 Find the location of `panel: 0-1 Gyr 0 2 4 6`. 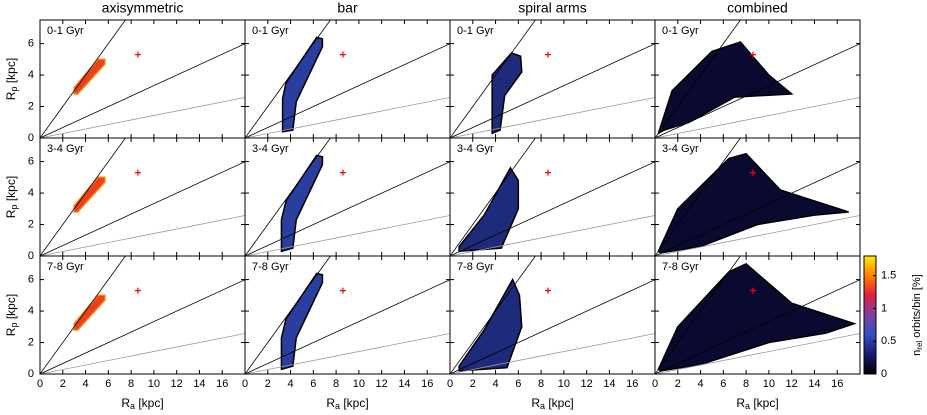

panel: 0-1 Gyr 0 2 4 6 is located at coordinates (137, 81).